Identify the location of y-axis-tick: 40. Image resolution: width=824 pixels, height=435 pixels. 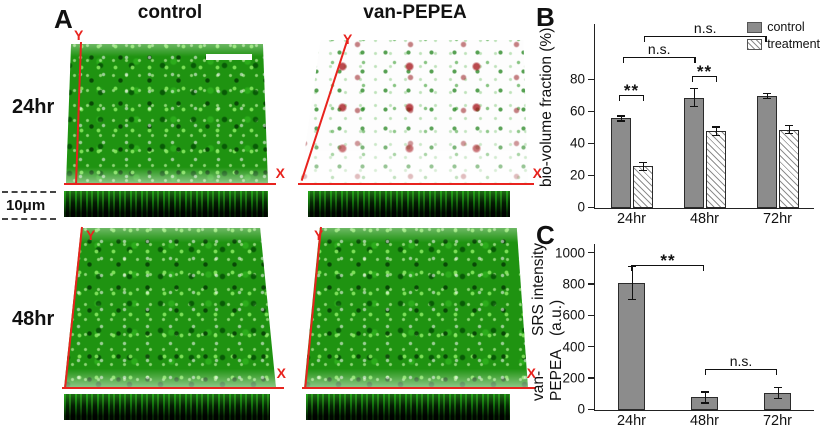
(582, 143).